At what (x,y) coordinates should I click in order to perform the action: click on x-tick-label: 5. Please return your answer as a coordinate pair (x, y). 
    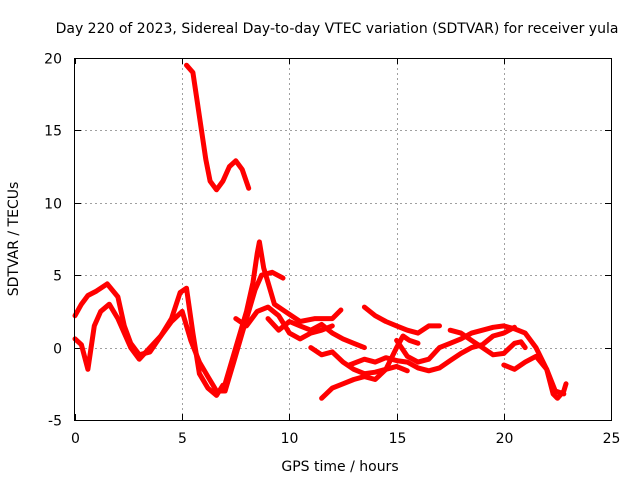
    Looking at the image, I should click on (182, 439).